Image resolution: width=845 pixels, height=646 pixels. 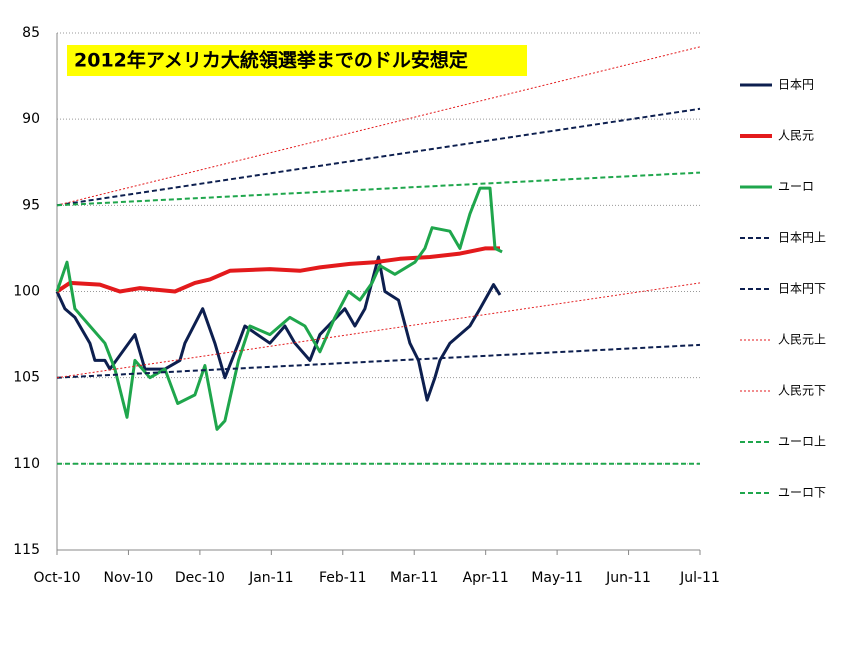 I want to click on x-tick-label: Oct-10, so click(x=56, y=578).